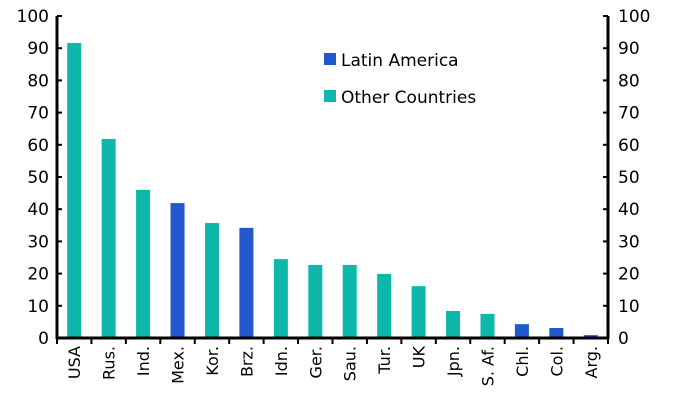 The width and height of the screenshot is (674, 406). I want to click on x-tick-label: Tur., so click(384, 360).